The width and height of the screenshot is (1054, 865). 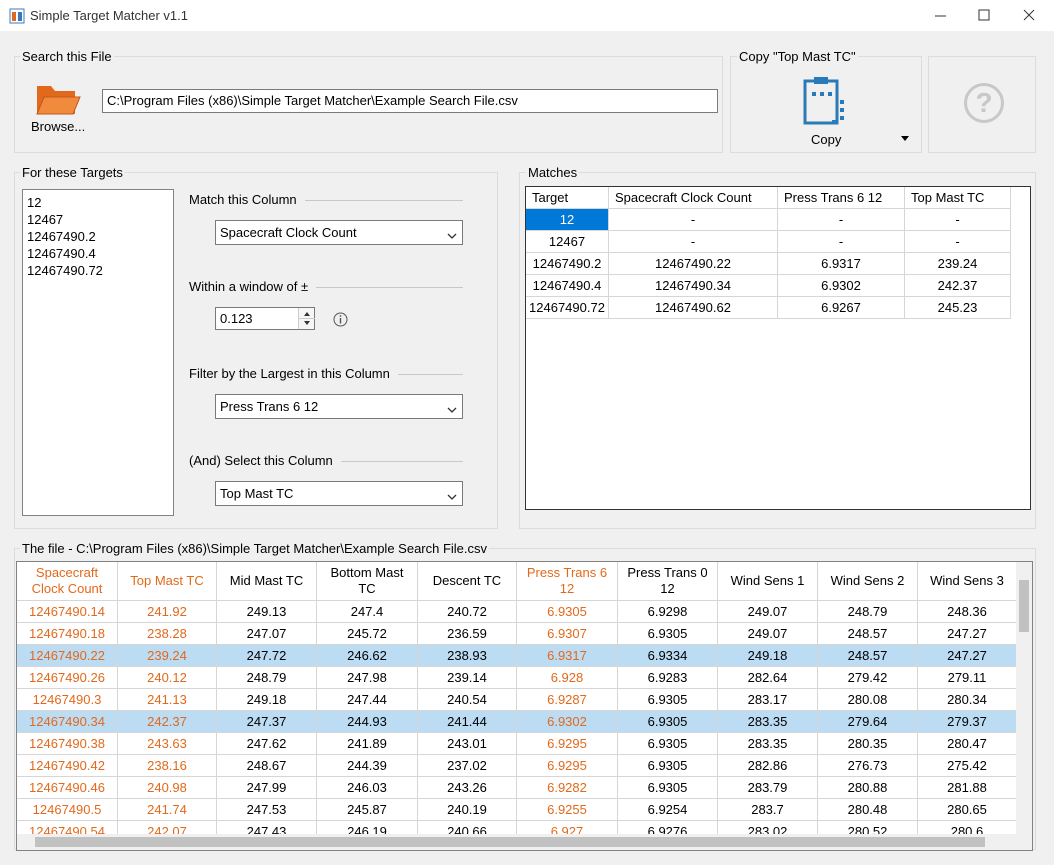 I want to click on column-header: Wind Sens 3, so click(x=967, y=581).